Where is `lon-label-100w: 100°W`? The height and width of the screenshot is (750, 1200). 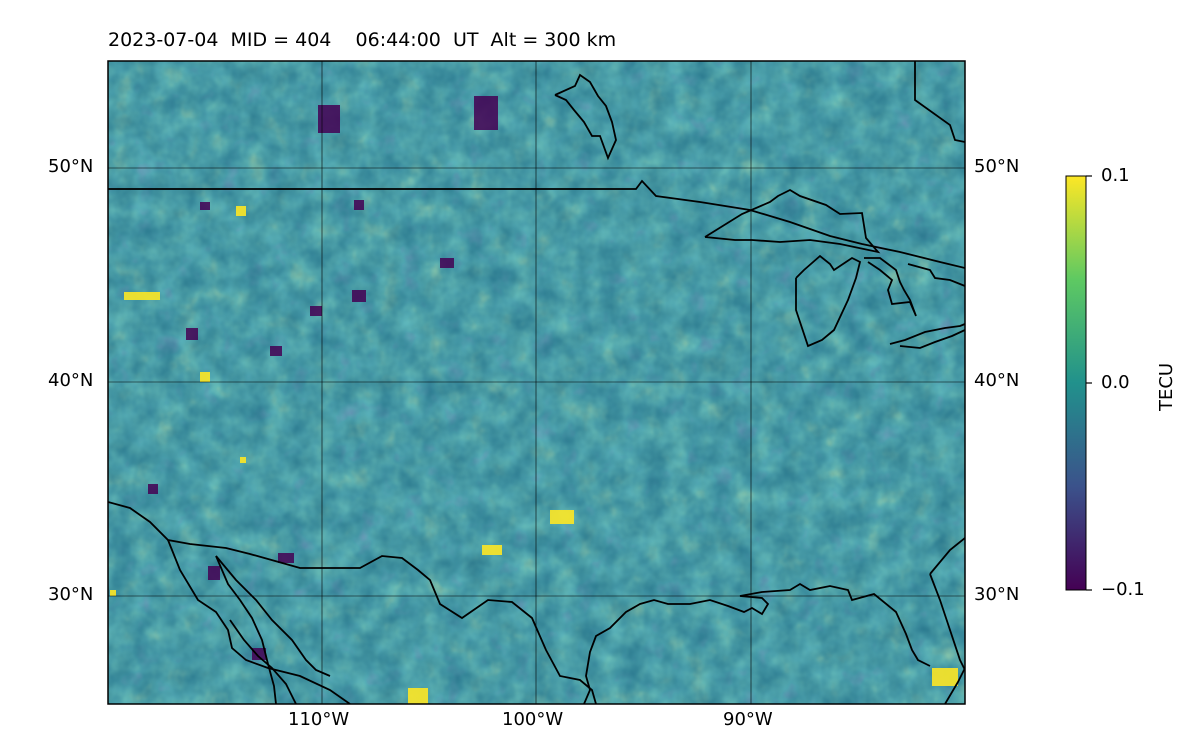 lon-label-100w: 100°W is located at coordinates (533, 719).